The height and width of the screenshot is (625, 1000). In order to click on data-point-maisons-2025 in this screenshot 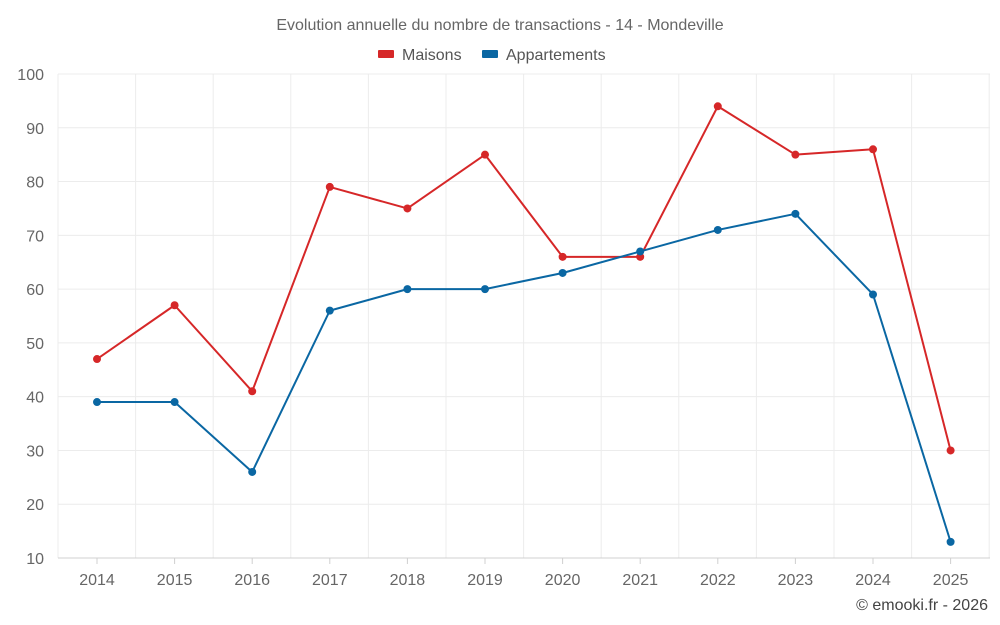, I will do `click(950, 450)`.